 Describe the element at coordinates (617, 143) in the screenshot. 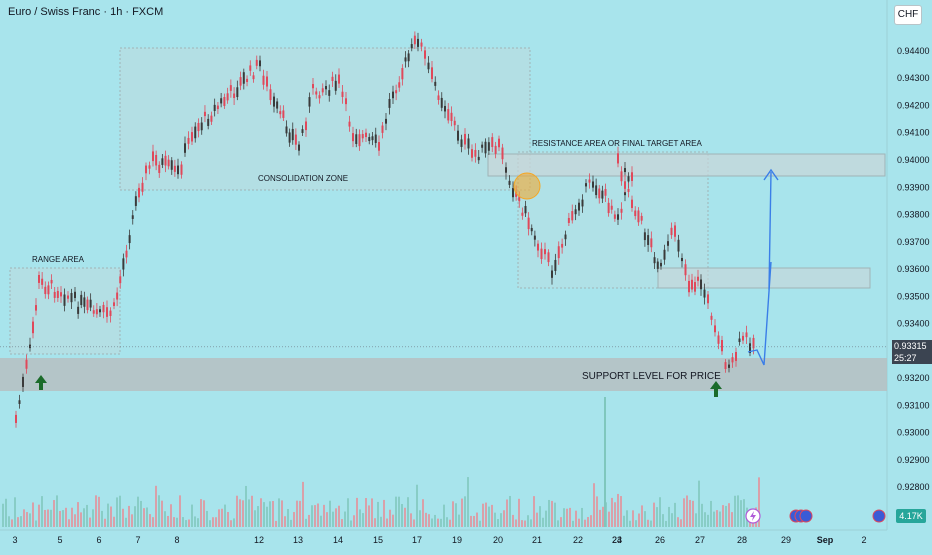

I see `resistance-area-label: RESISTANCE AREA OR FINAL TARGET AREA` at that location.